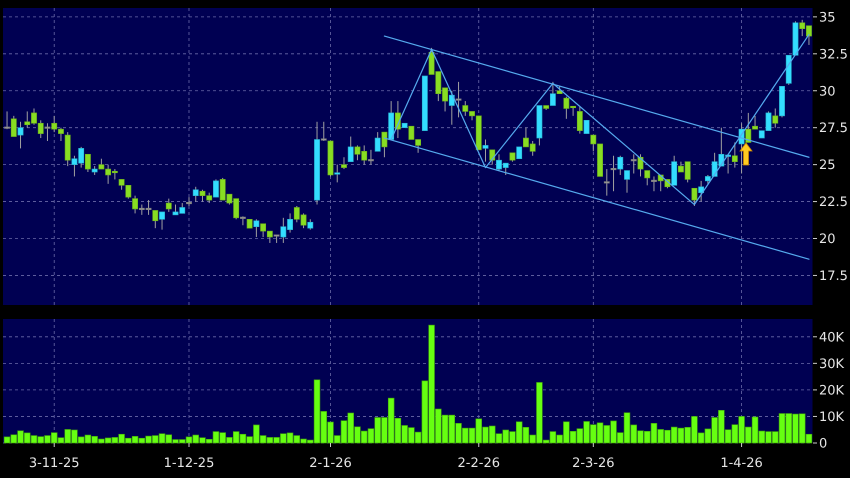  What do you see at coordinates (833, 128) in the screenshot?
I see `y-tick-label: 27.5` at bounding box center [833, 128].